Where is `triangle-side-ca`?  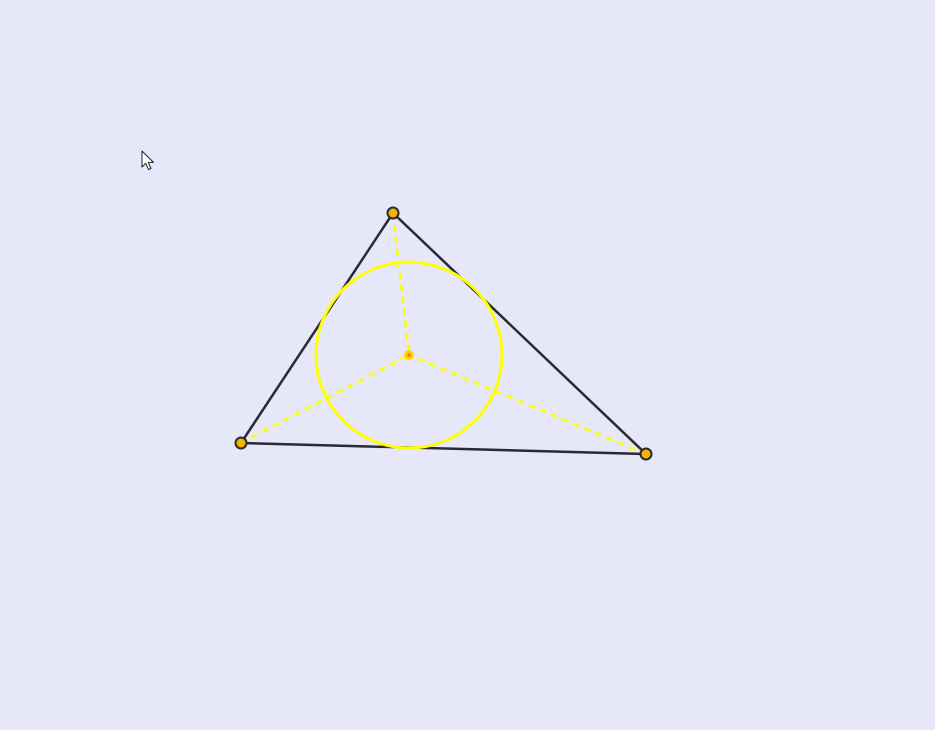 triangle-side-ca is located at coordinates (519, 333).